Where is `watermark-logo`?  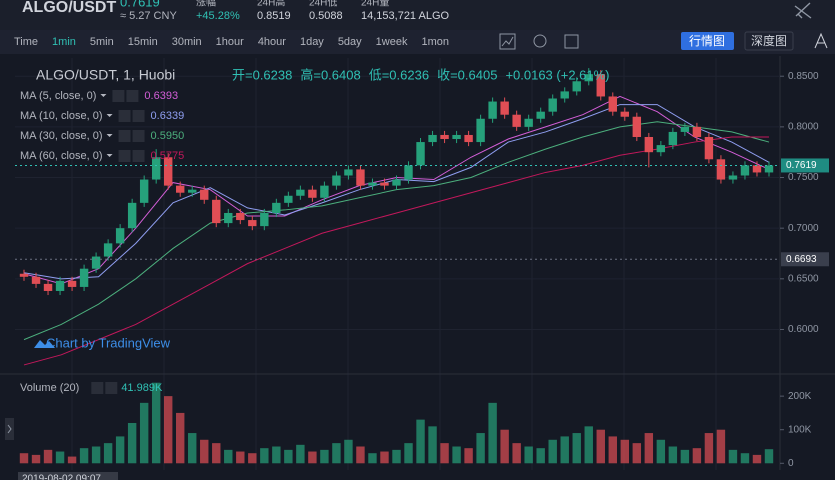
watermark-logo is located at coordinates (44, 344).